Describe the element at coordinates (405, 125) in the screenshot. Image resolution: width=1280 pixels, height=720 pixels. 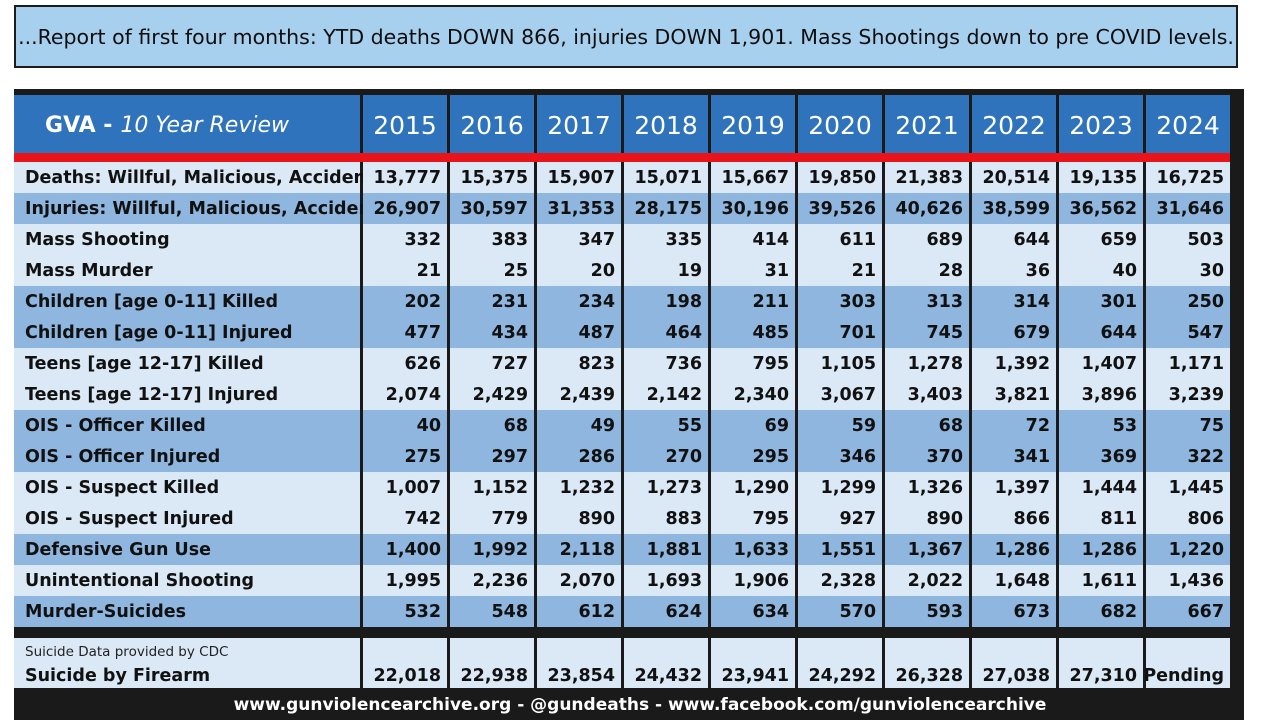
I see `year-header: 2015` at that location.